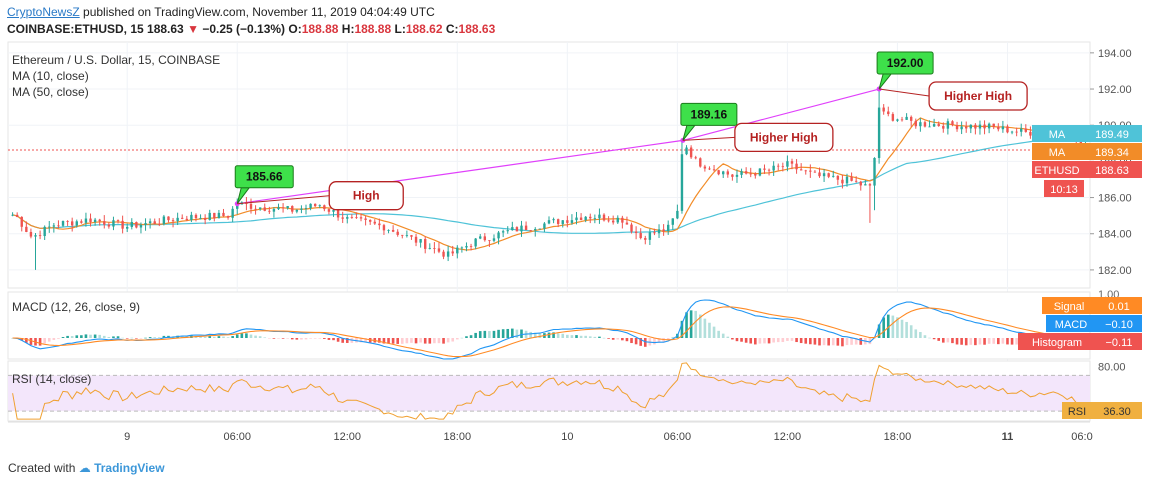  What do you see at coordinates (129, 468) in the screenshot?
I see `tradingview-link: TradingView` at bounding box center [129, 468].